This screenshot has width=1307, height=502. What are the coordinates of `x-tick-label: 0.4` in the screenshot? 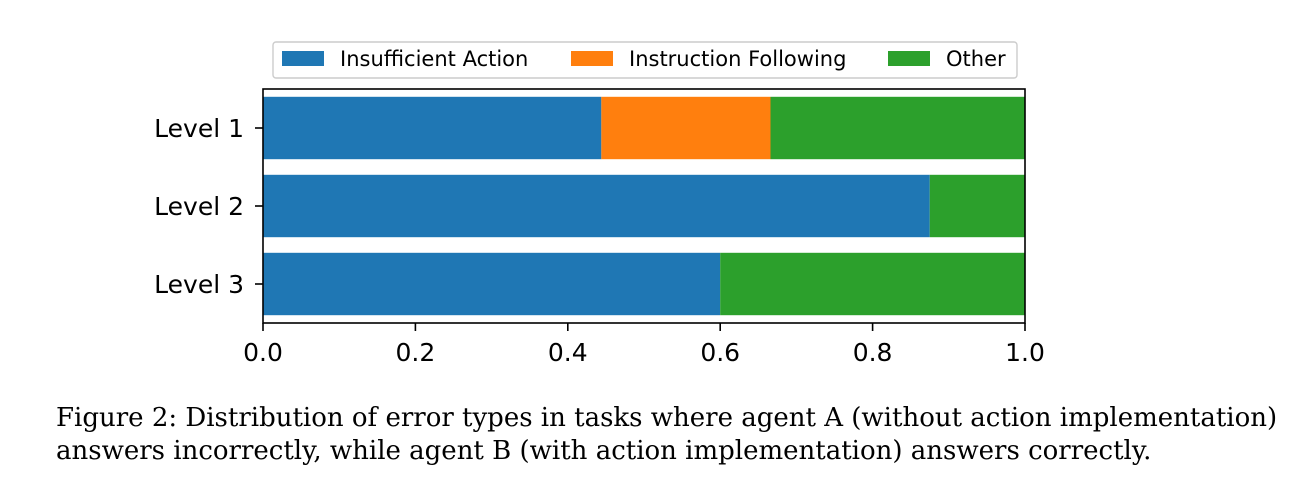 It's located at (568, 352).